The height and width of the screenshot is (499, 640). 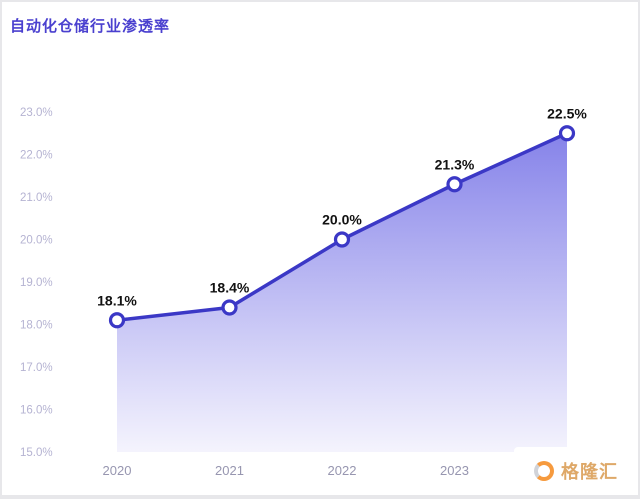 I want to click on watermark: 格隆汇, so click(x=576, y=471).